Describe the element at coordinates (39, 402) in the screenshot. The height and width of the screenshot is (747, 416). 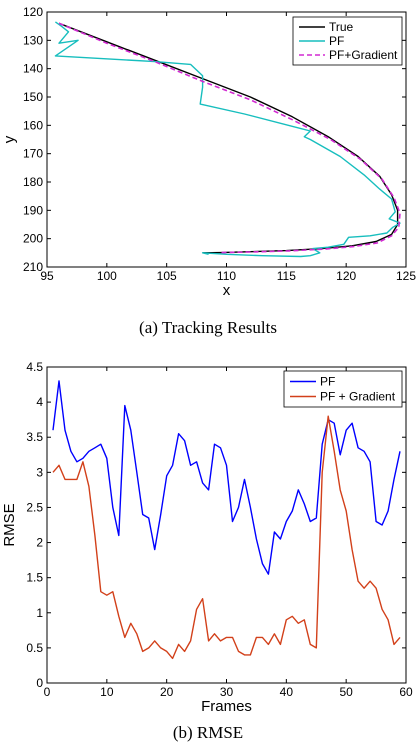
I see `rmse-y-tick-label: 4` at that location.